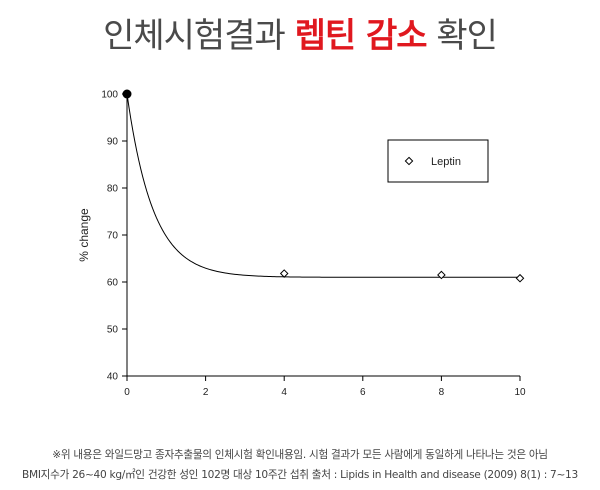 This screenshot has height=490, width=600. What do you see at coordinates (446, 162) in the screenshot?
I see `legend-label: Leptin` at bounding box center [446, 162].